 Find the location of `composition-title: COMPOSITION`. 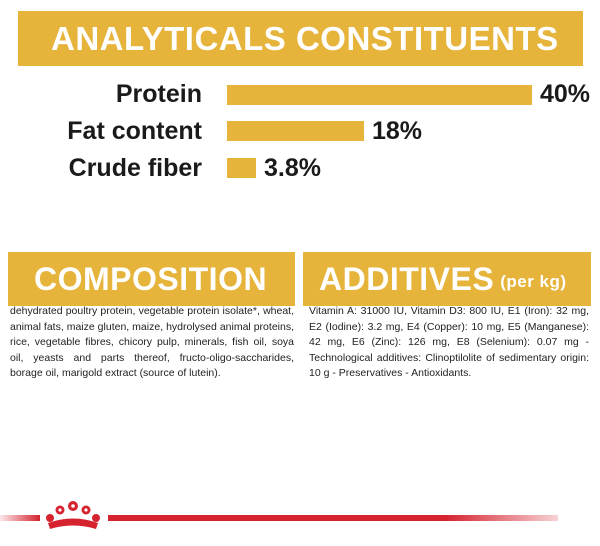

composition-title: COMPOSITION is located at coordinates (151, 279).